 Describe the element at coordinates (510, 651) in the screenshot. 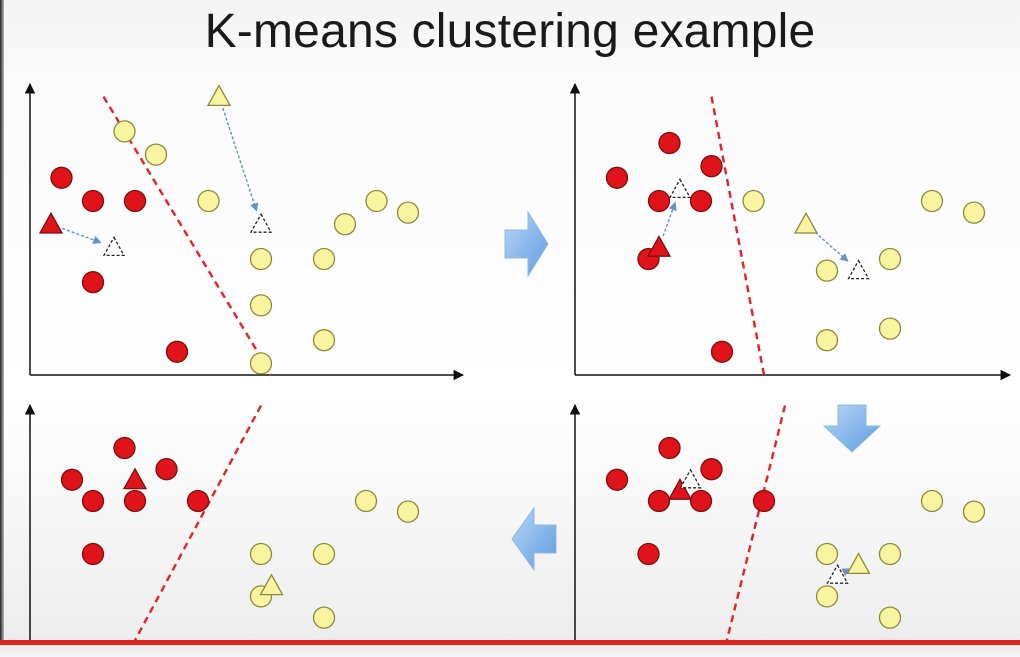

I see `bottom-strip` at that location.